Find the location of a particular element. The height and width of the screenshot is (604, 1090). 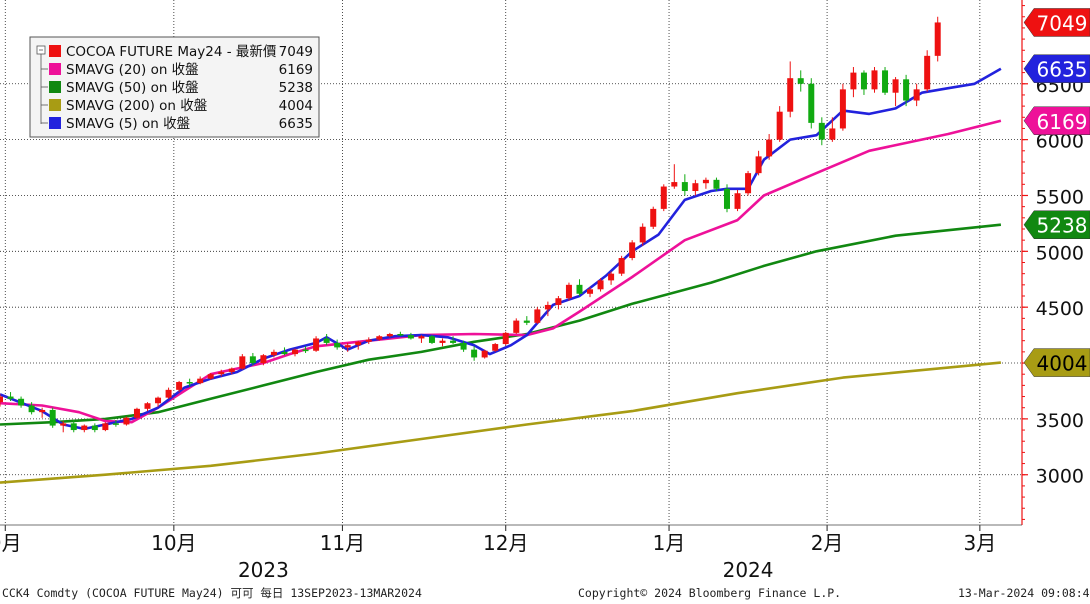

legend-value: 4004 is located at coordinates (296, 106).